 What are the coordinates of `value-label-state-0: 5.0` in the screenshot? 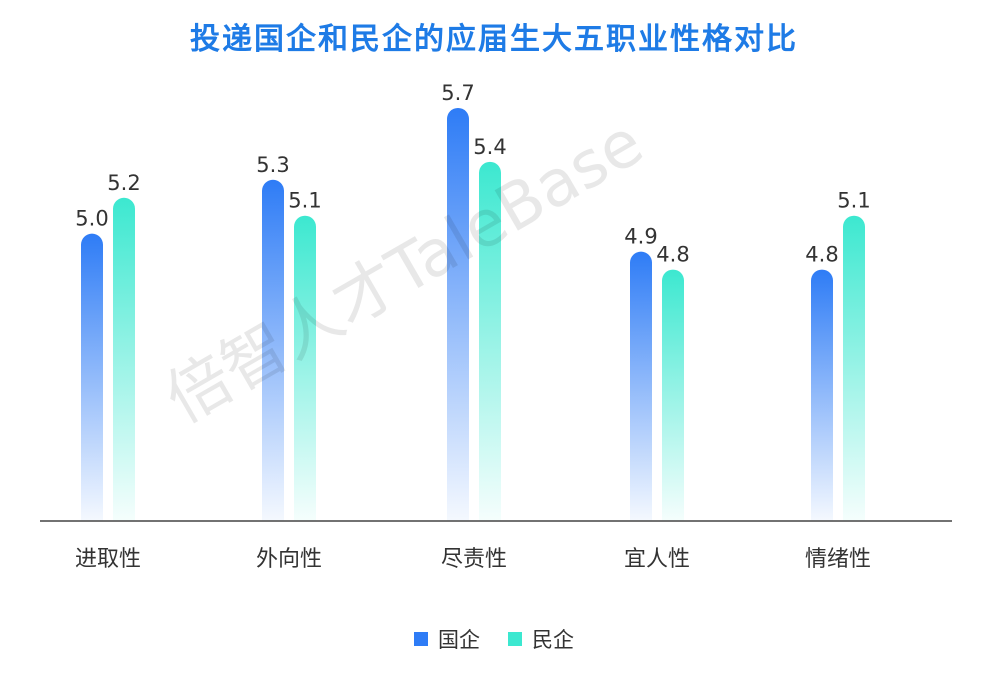 It's located at (91, 219).